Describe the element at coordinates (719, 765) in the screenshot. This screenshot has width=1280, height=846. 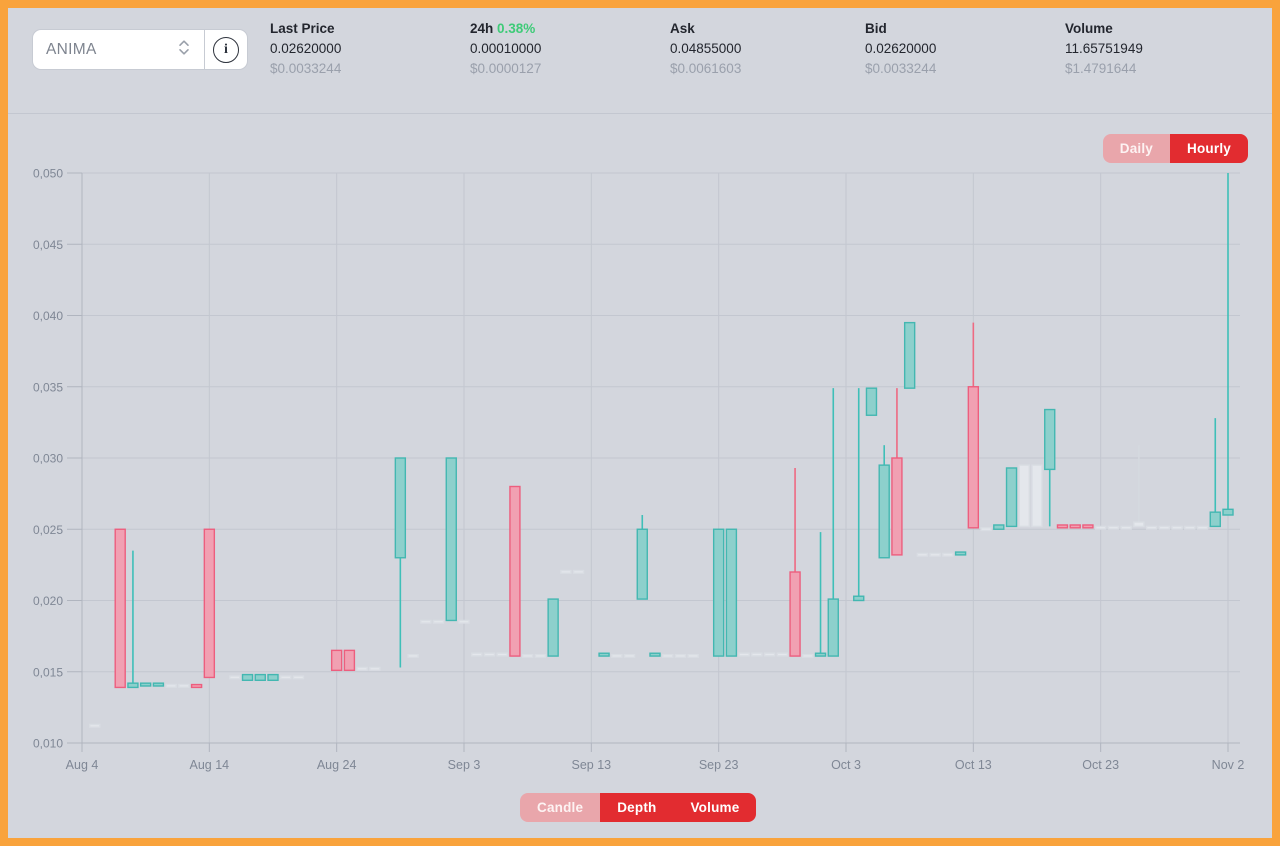
I see `svg-text: Sep 23` at that location.